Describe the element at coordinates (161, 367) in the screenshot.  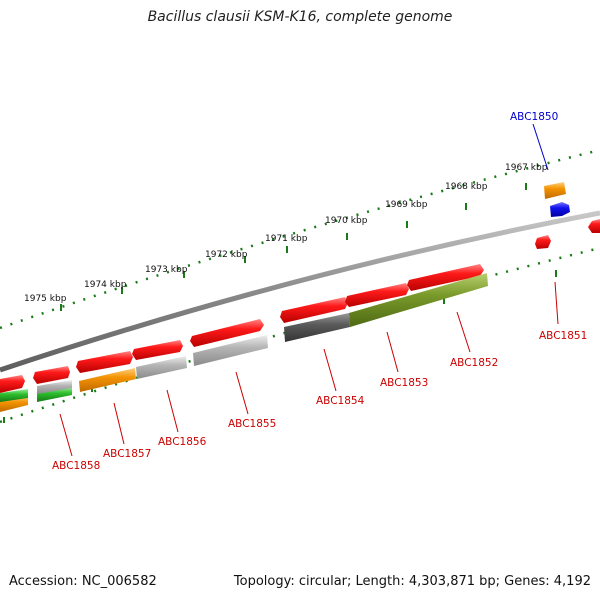
I see `feature-gray-abc1856` at that location.